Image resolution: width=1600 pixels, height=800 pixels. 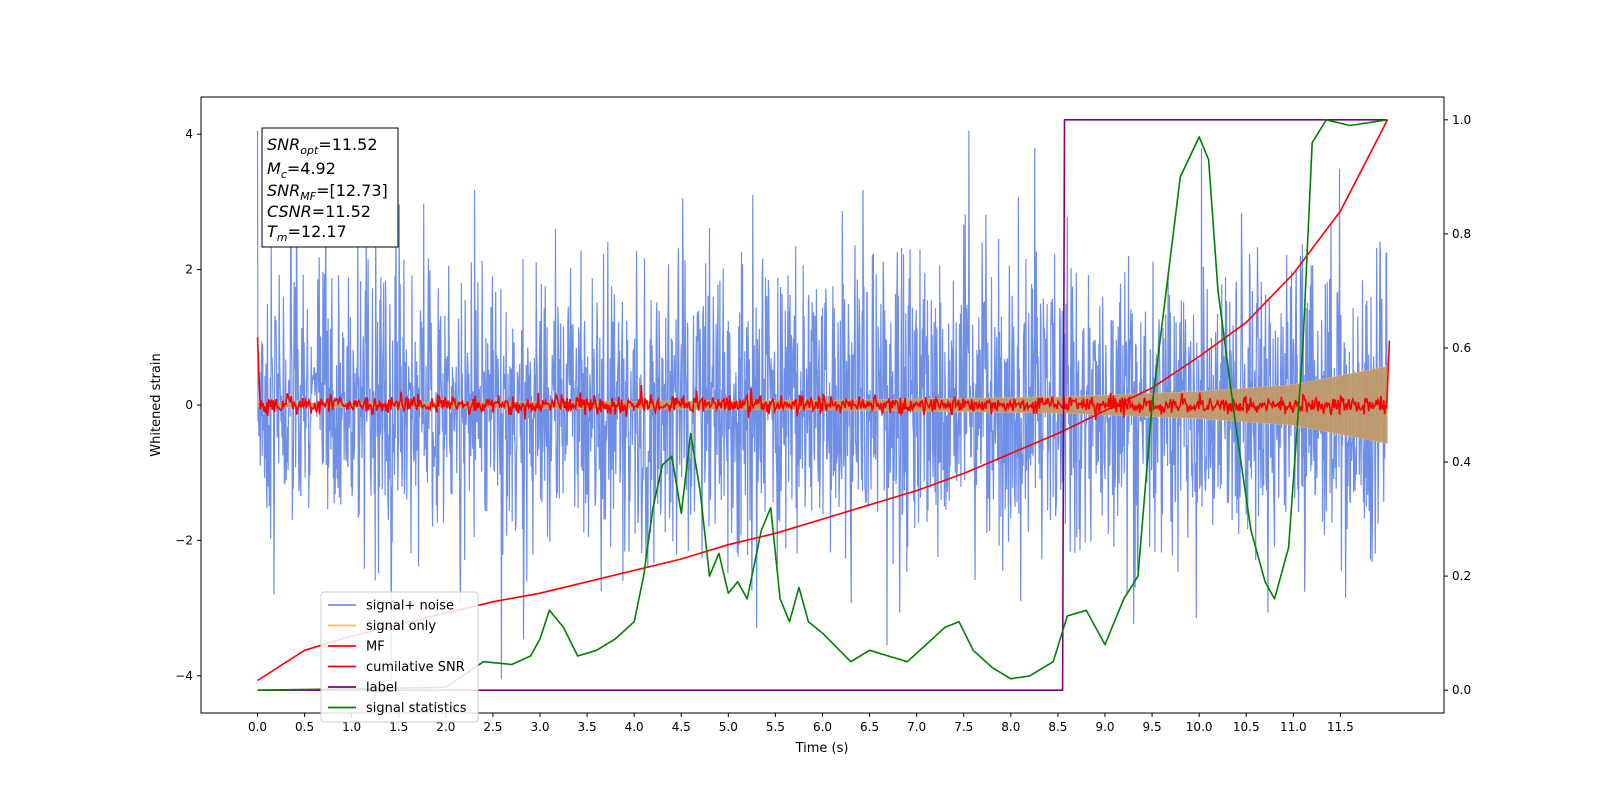 I want to click on stat-snr-mf: SNRMF=[12.73], so click(x=327, y=192).